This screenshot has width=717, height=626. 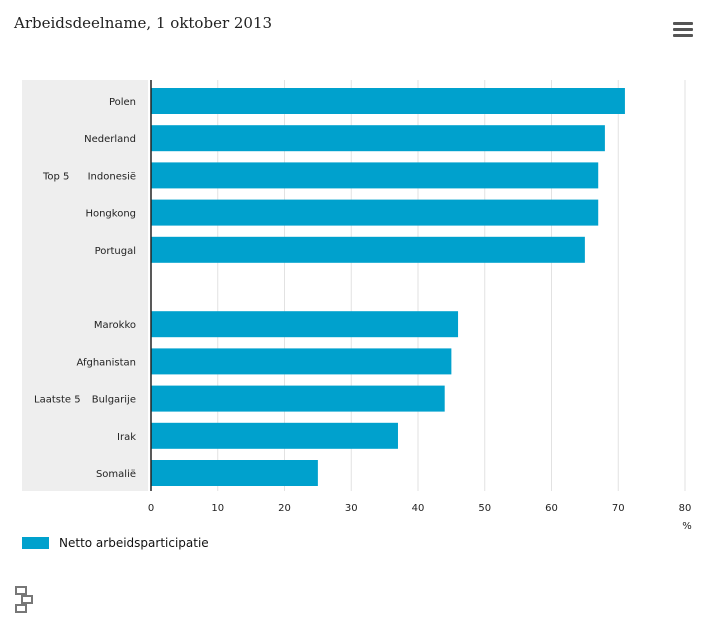 What do you see at coordinates (106, 362) in the screenshot?
I see `category-label: Afghanistan` at bounding box center [106, 362].